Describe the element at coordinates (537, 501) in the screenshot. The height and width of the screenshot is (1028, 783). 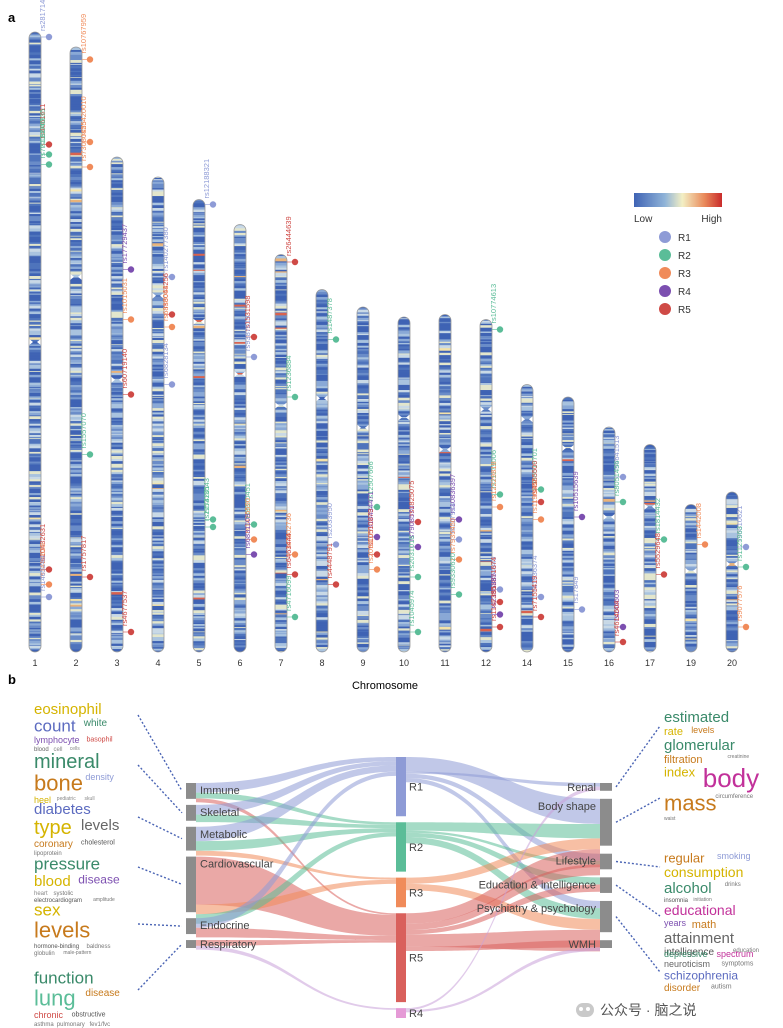
I see `snp-marker: rs1196982` at that location.